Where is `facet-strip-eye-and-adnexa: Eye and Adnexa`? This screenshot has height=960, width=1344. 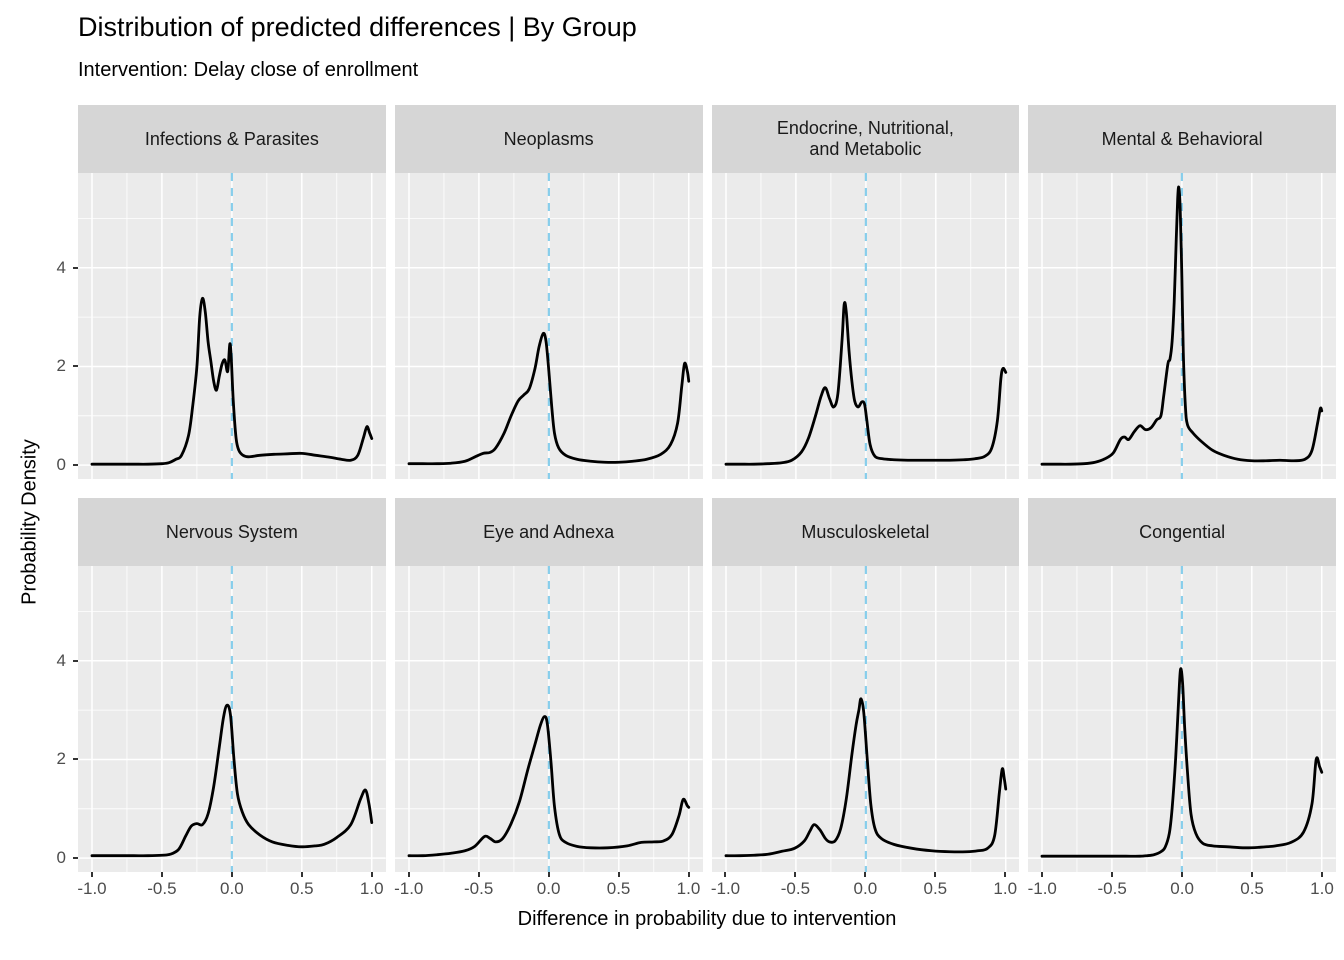 facet-strip-eye-and-adnexa: Eye and Adnexa is located at coordinates (548, 532).